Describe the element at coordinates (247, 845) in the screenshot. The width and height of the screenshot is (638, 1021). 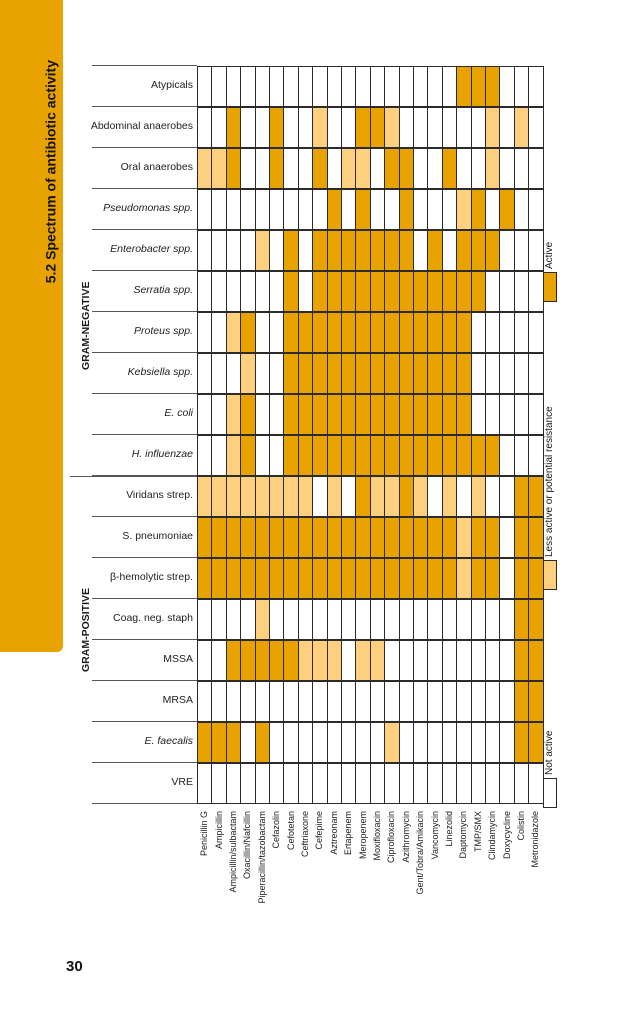
I see `column-label: Oxacillin/Nafcillin` at that location.